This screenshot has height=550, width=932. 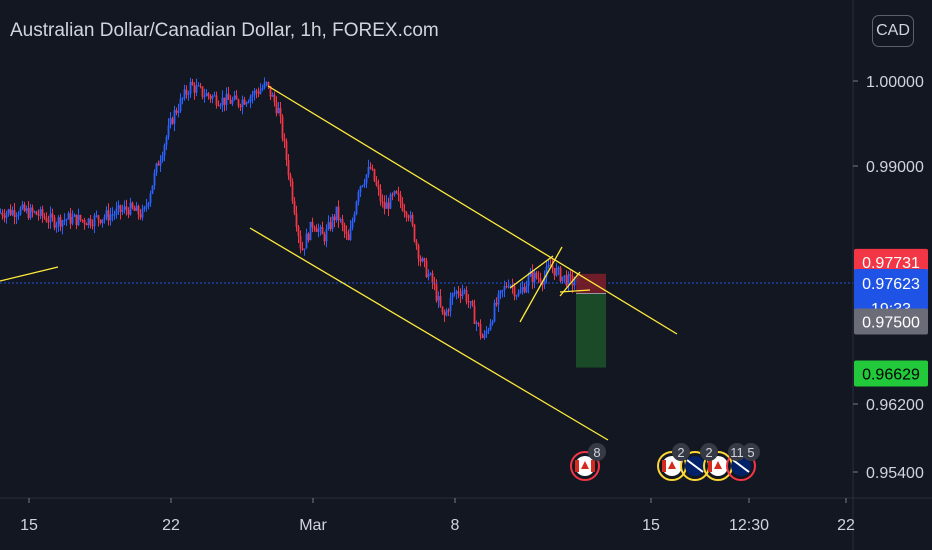 I want to click on price-tick-label: 0.99000, so click(x=895, y=167).